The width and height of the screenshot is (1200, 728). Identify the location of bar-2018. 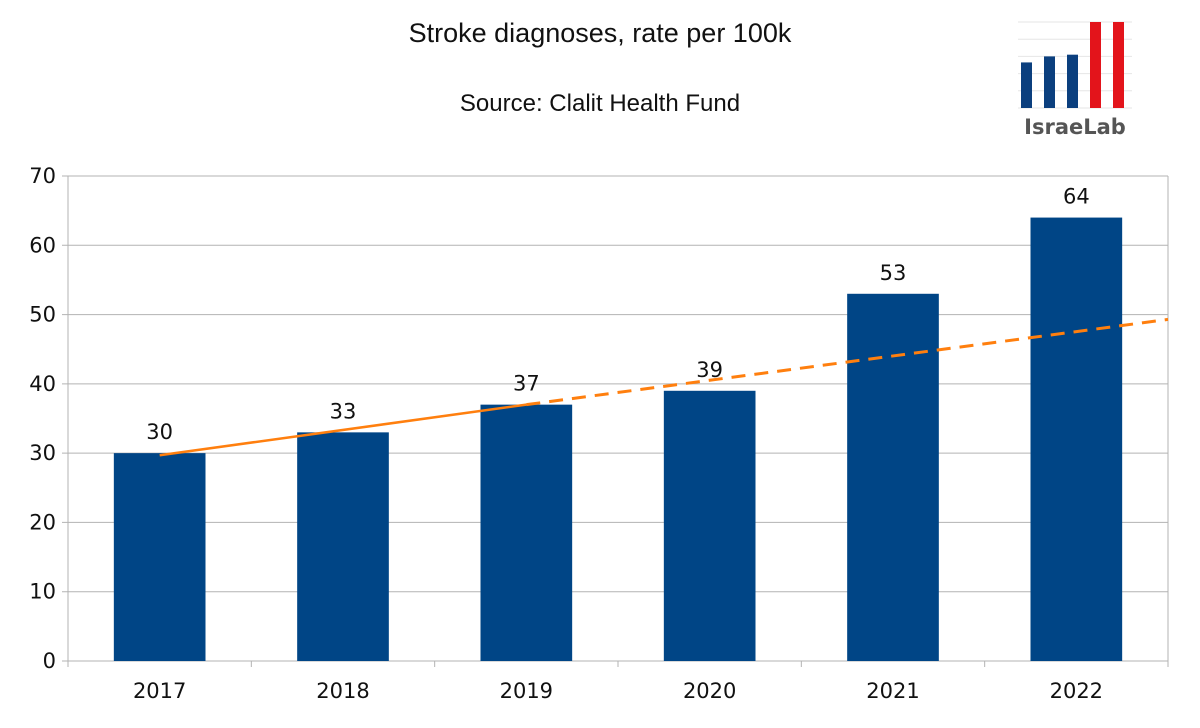
(343, 546).